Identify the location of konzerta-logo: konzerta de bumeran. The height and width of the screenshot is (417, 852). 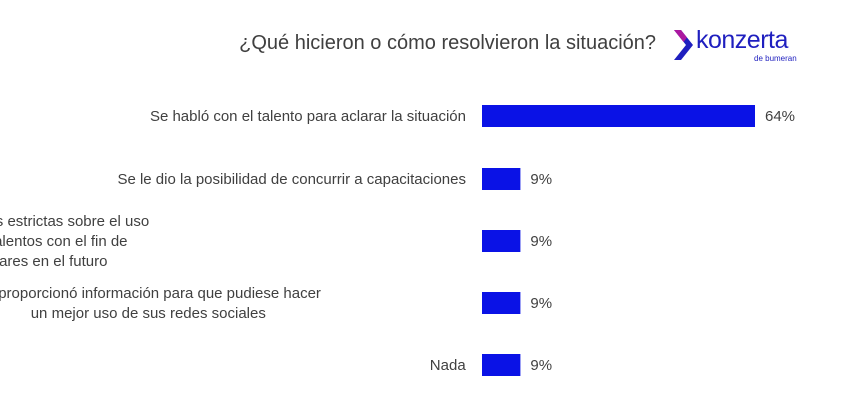
(745, 47).